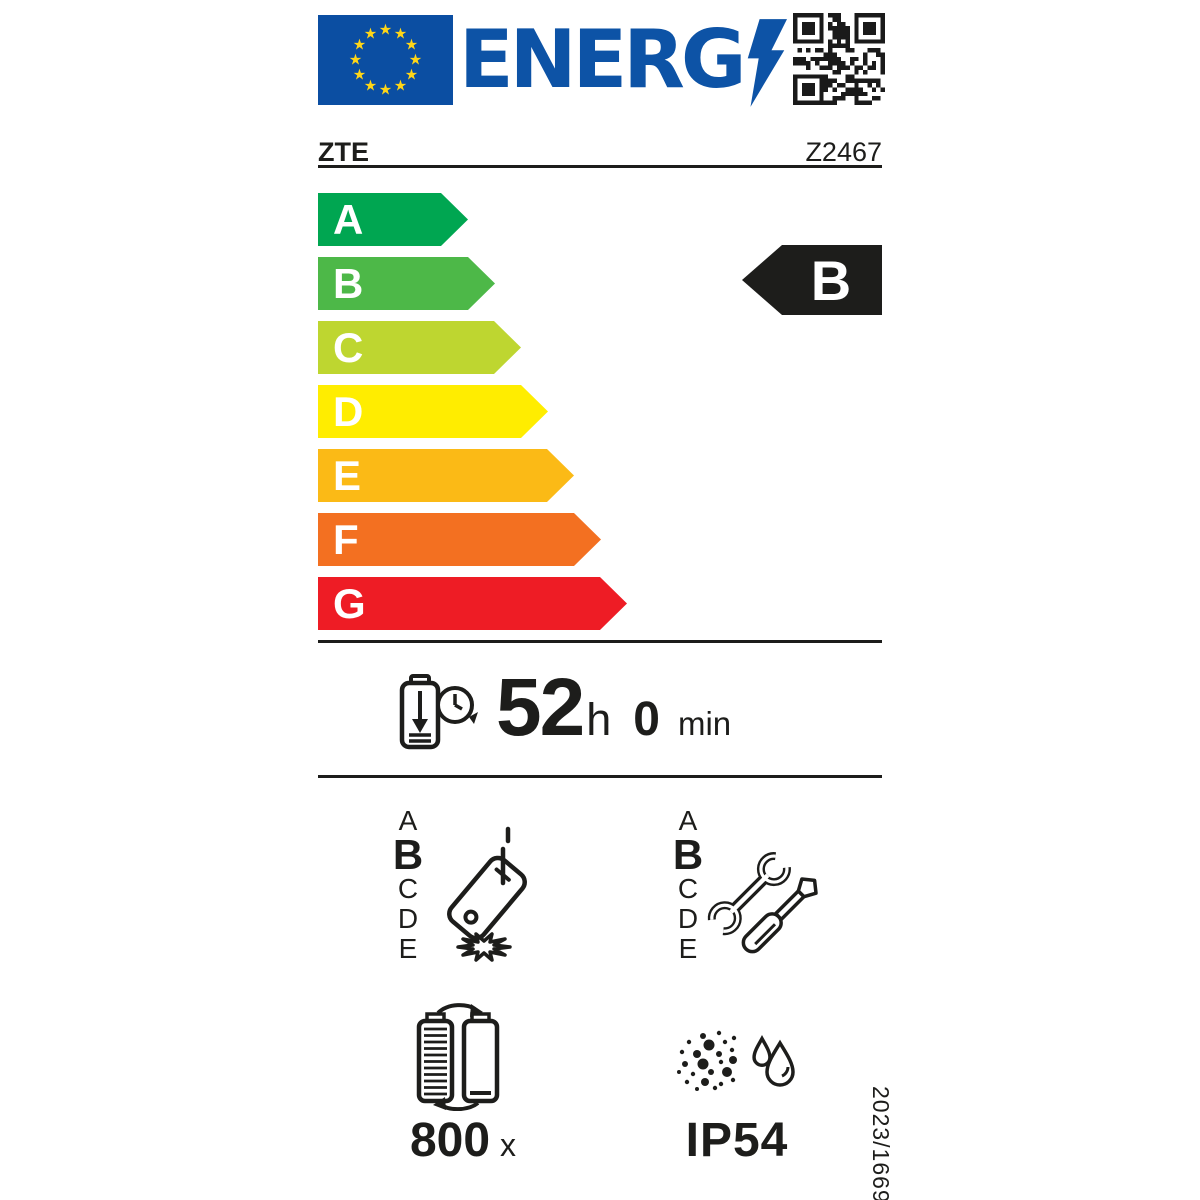  Describe the element at coordinates (508, 1145) in the screenshot. I see `cycles-unit: x` at that location.